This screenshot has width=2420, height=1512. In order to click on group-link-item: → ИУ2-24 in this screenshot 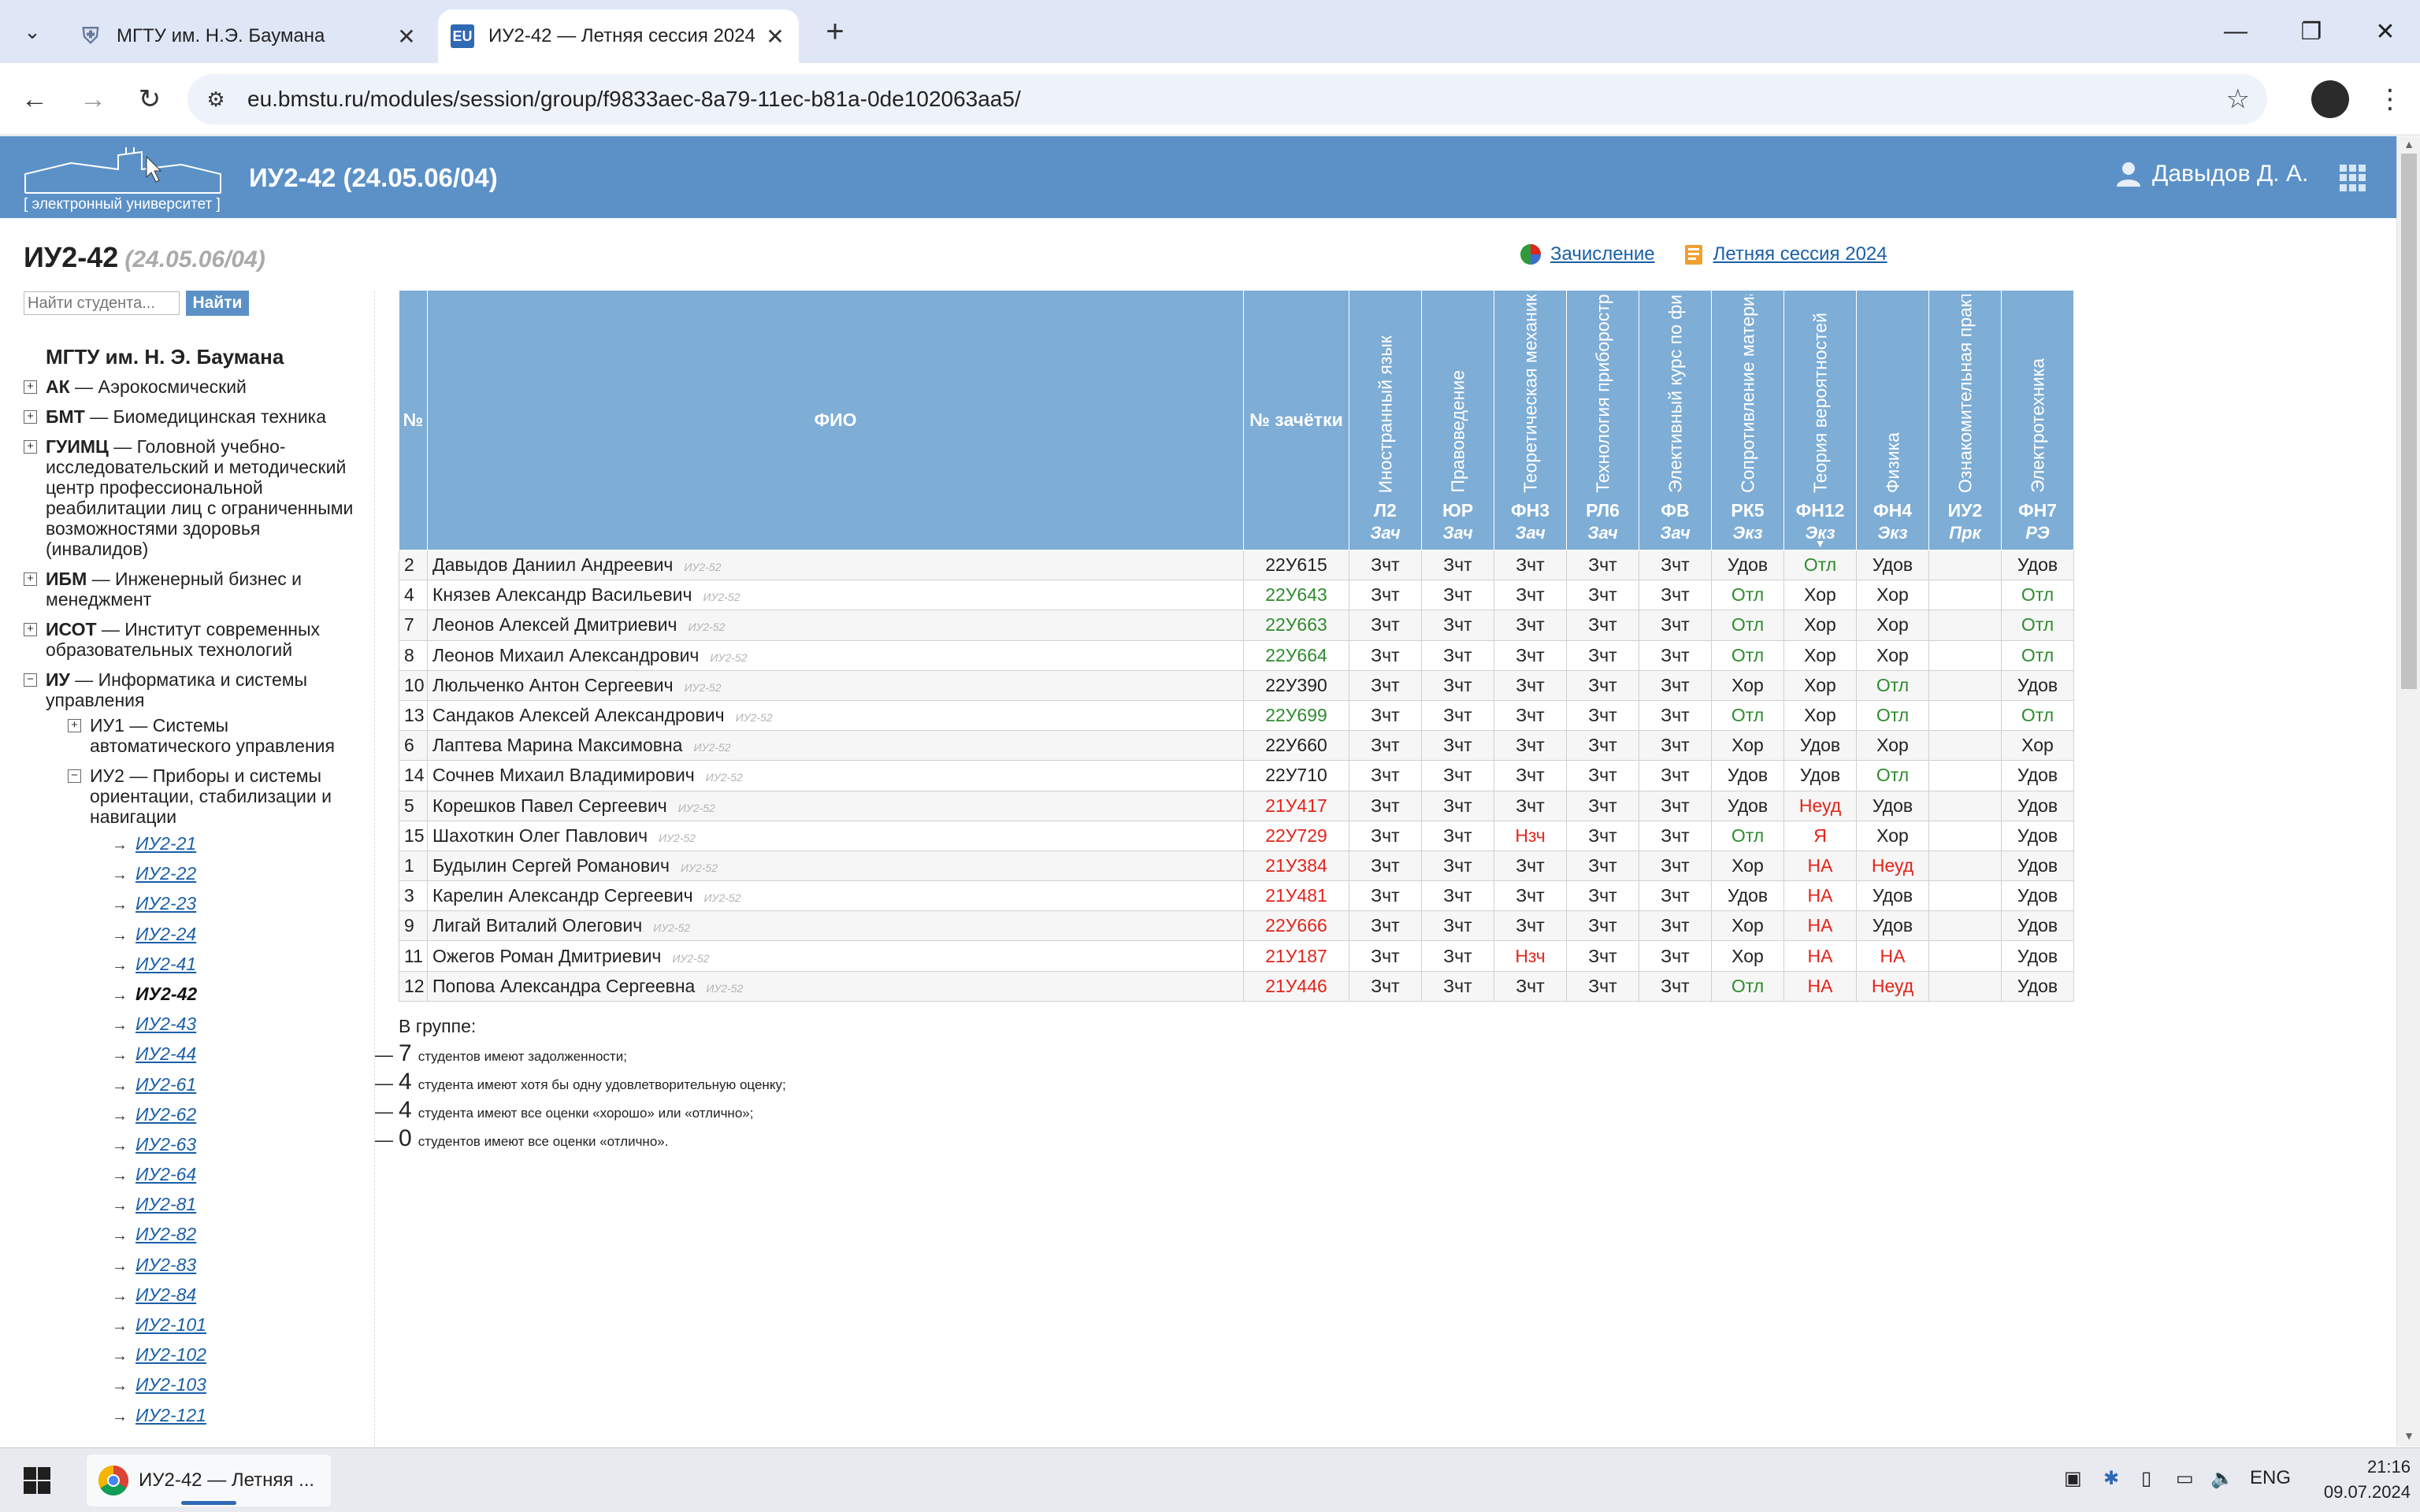, I will do `click(233, 934)`.